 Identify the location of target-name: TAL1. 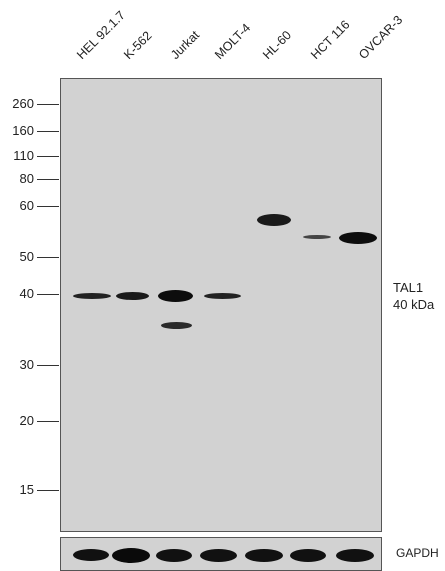
(408, 287).